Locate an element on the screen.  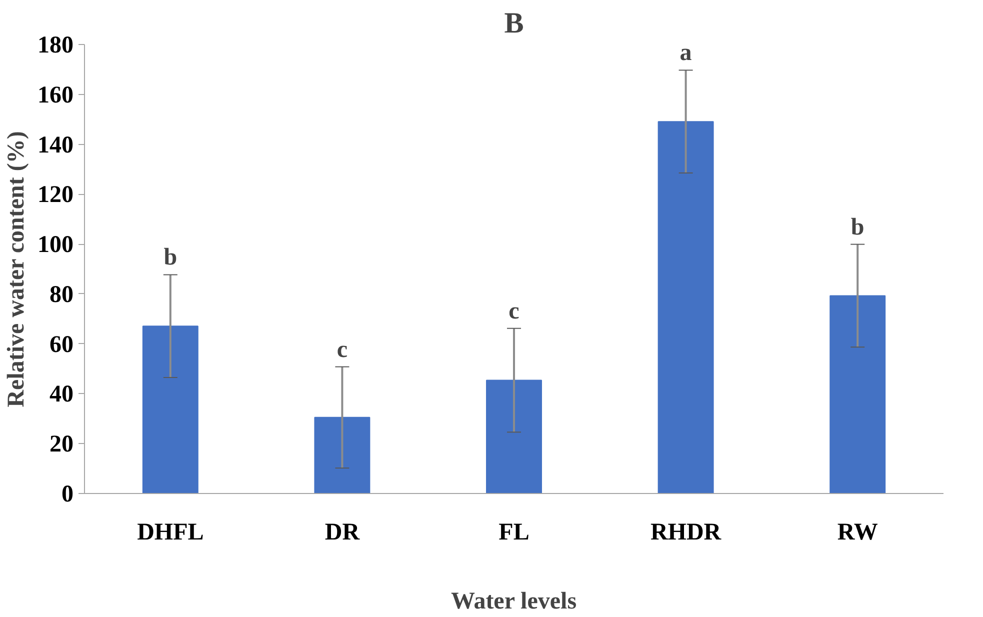
y-axis-title: Relative water content (%) is located at coordinates (17, 269).